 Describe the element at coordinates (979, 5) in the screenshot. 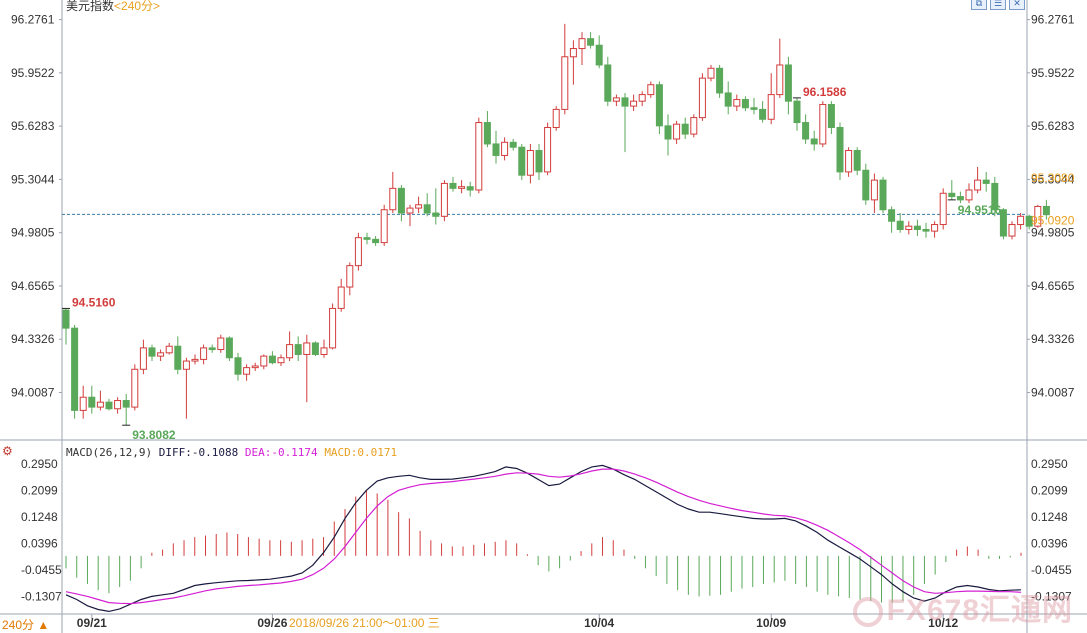

I see `restore-icon: ⧉` at that location.